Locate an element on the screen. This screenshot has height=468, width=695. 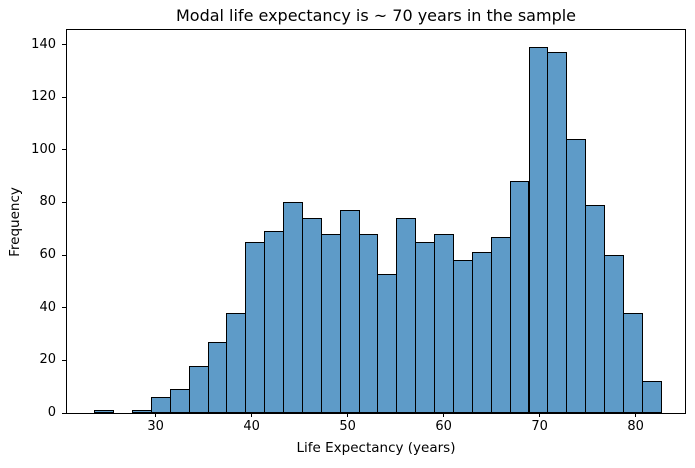
x-axis-tick-label: 70 is located at coordinates (539, 426).